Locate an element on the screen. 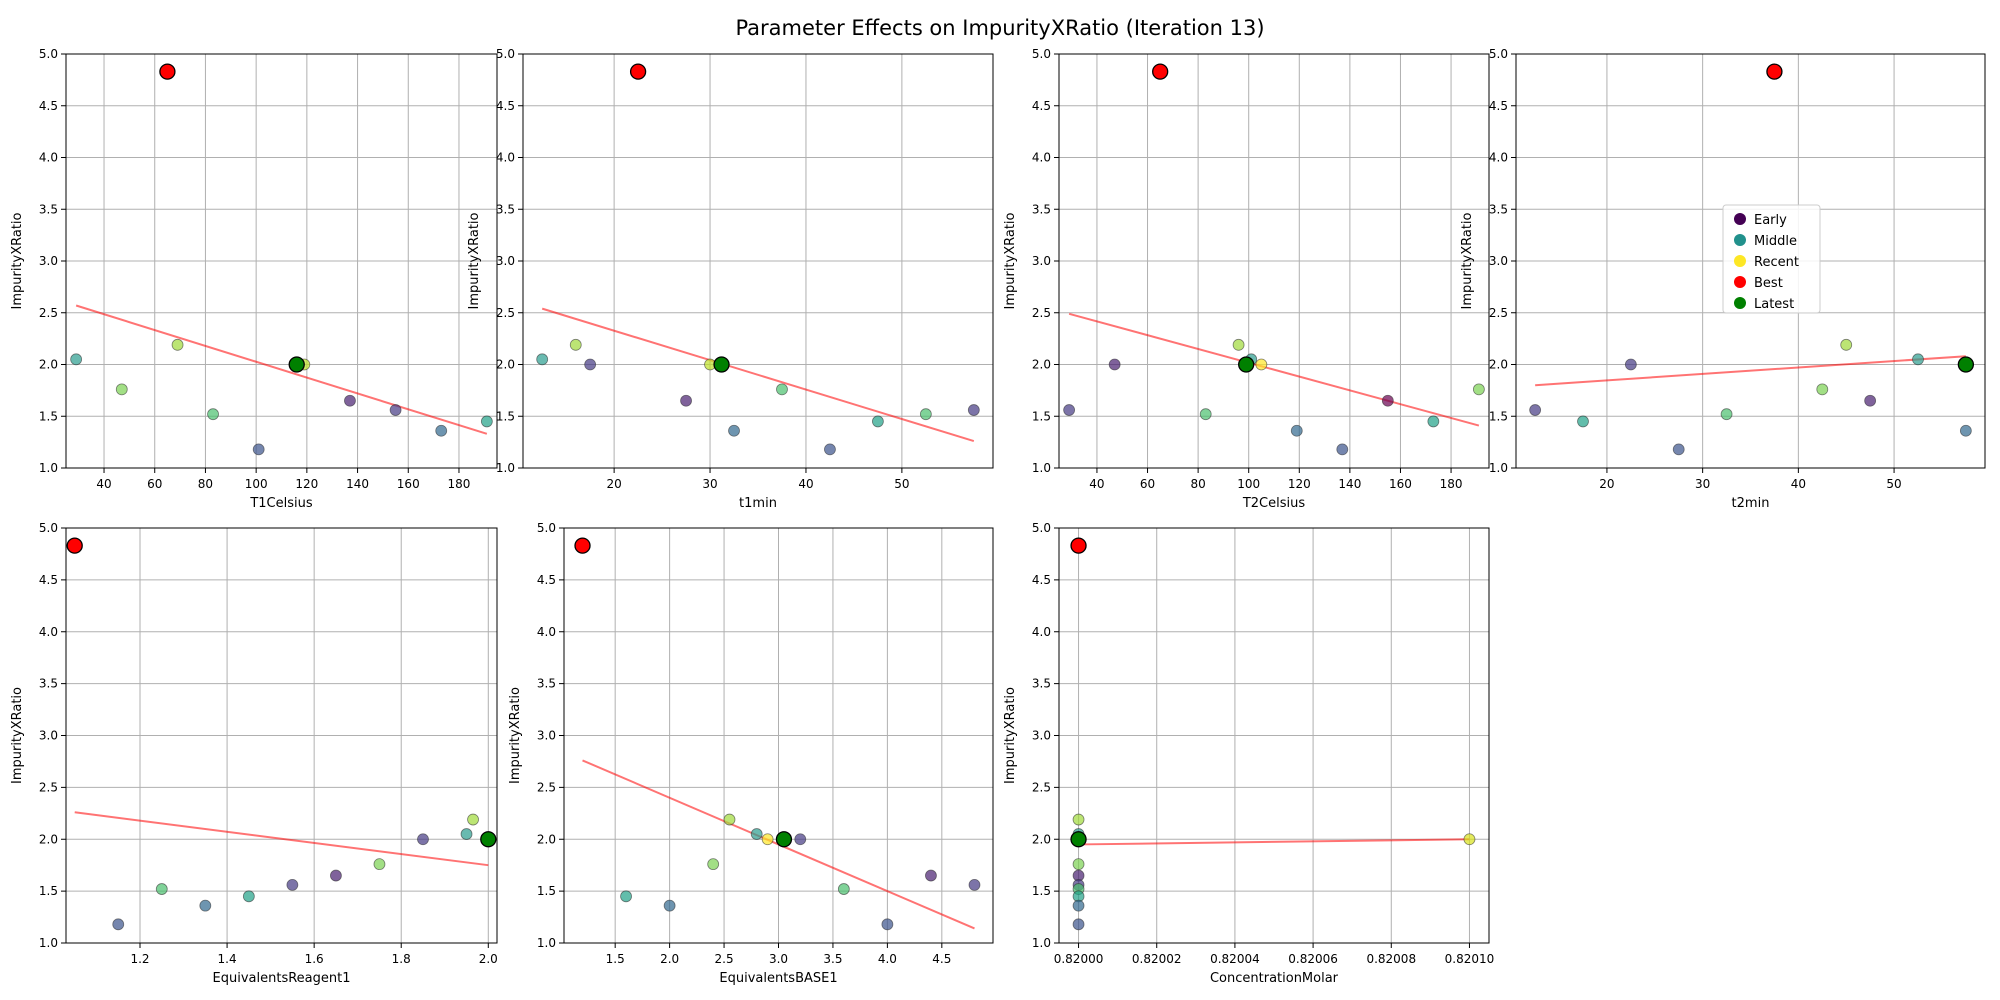  legend-label-best: Best is located at coordinates (1768, 283).